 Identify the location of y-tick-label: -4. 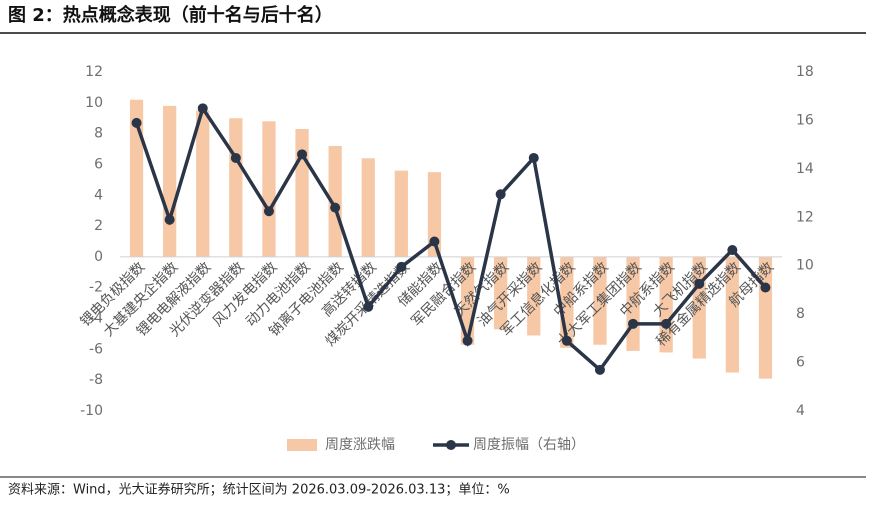
(96, 319).